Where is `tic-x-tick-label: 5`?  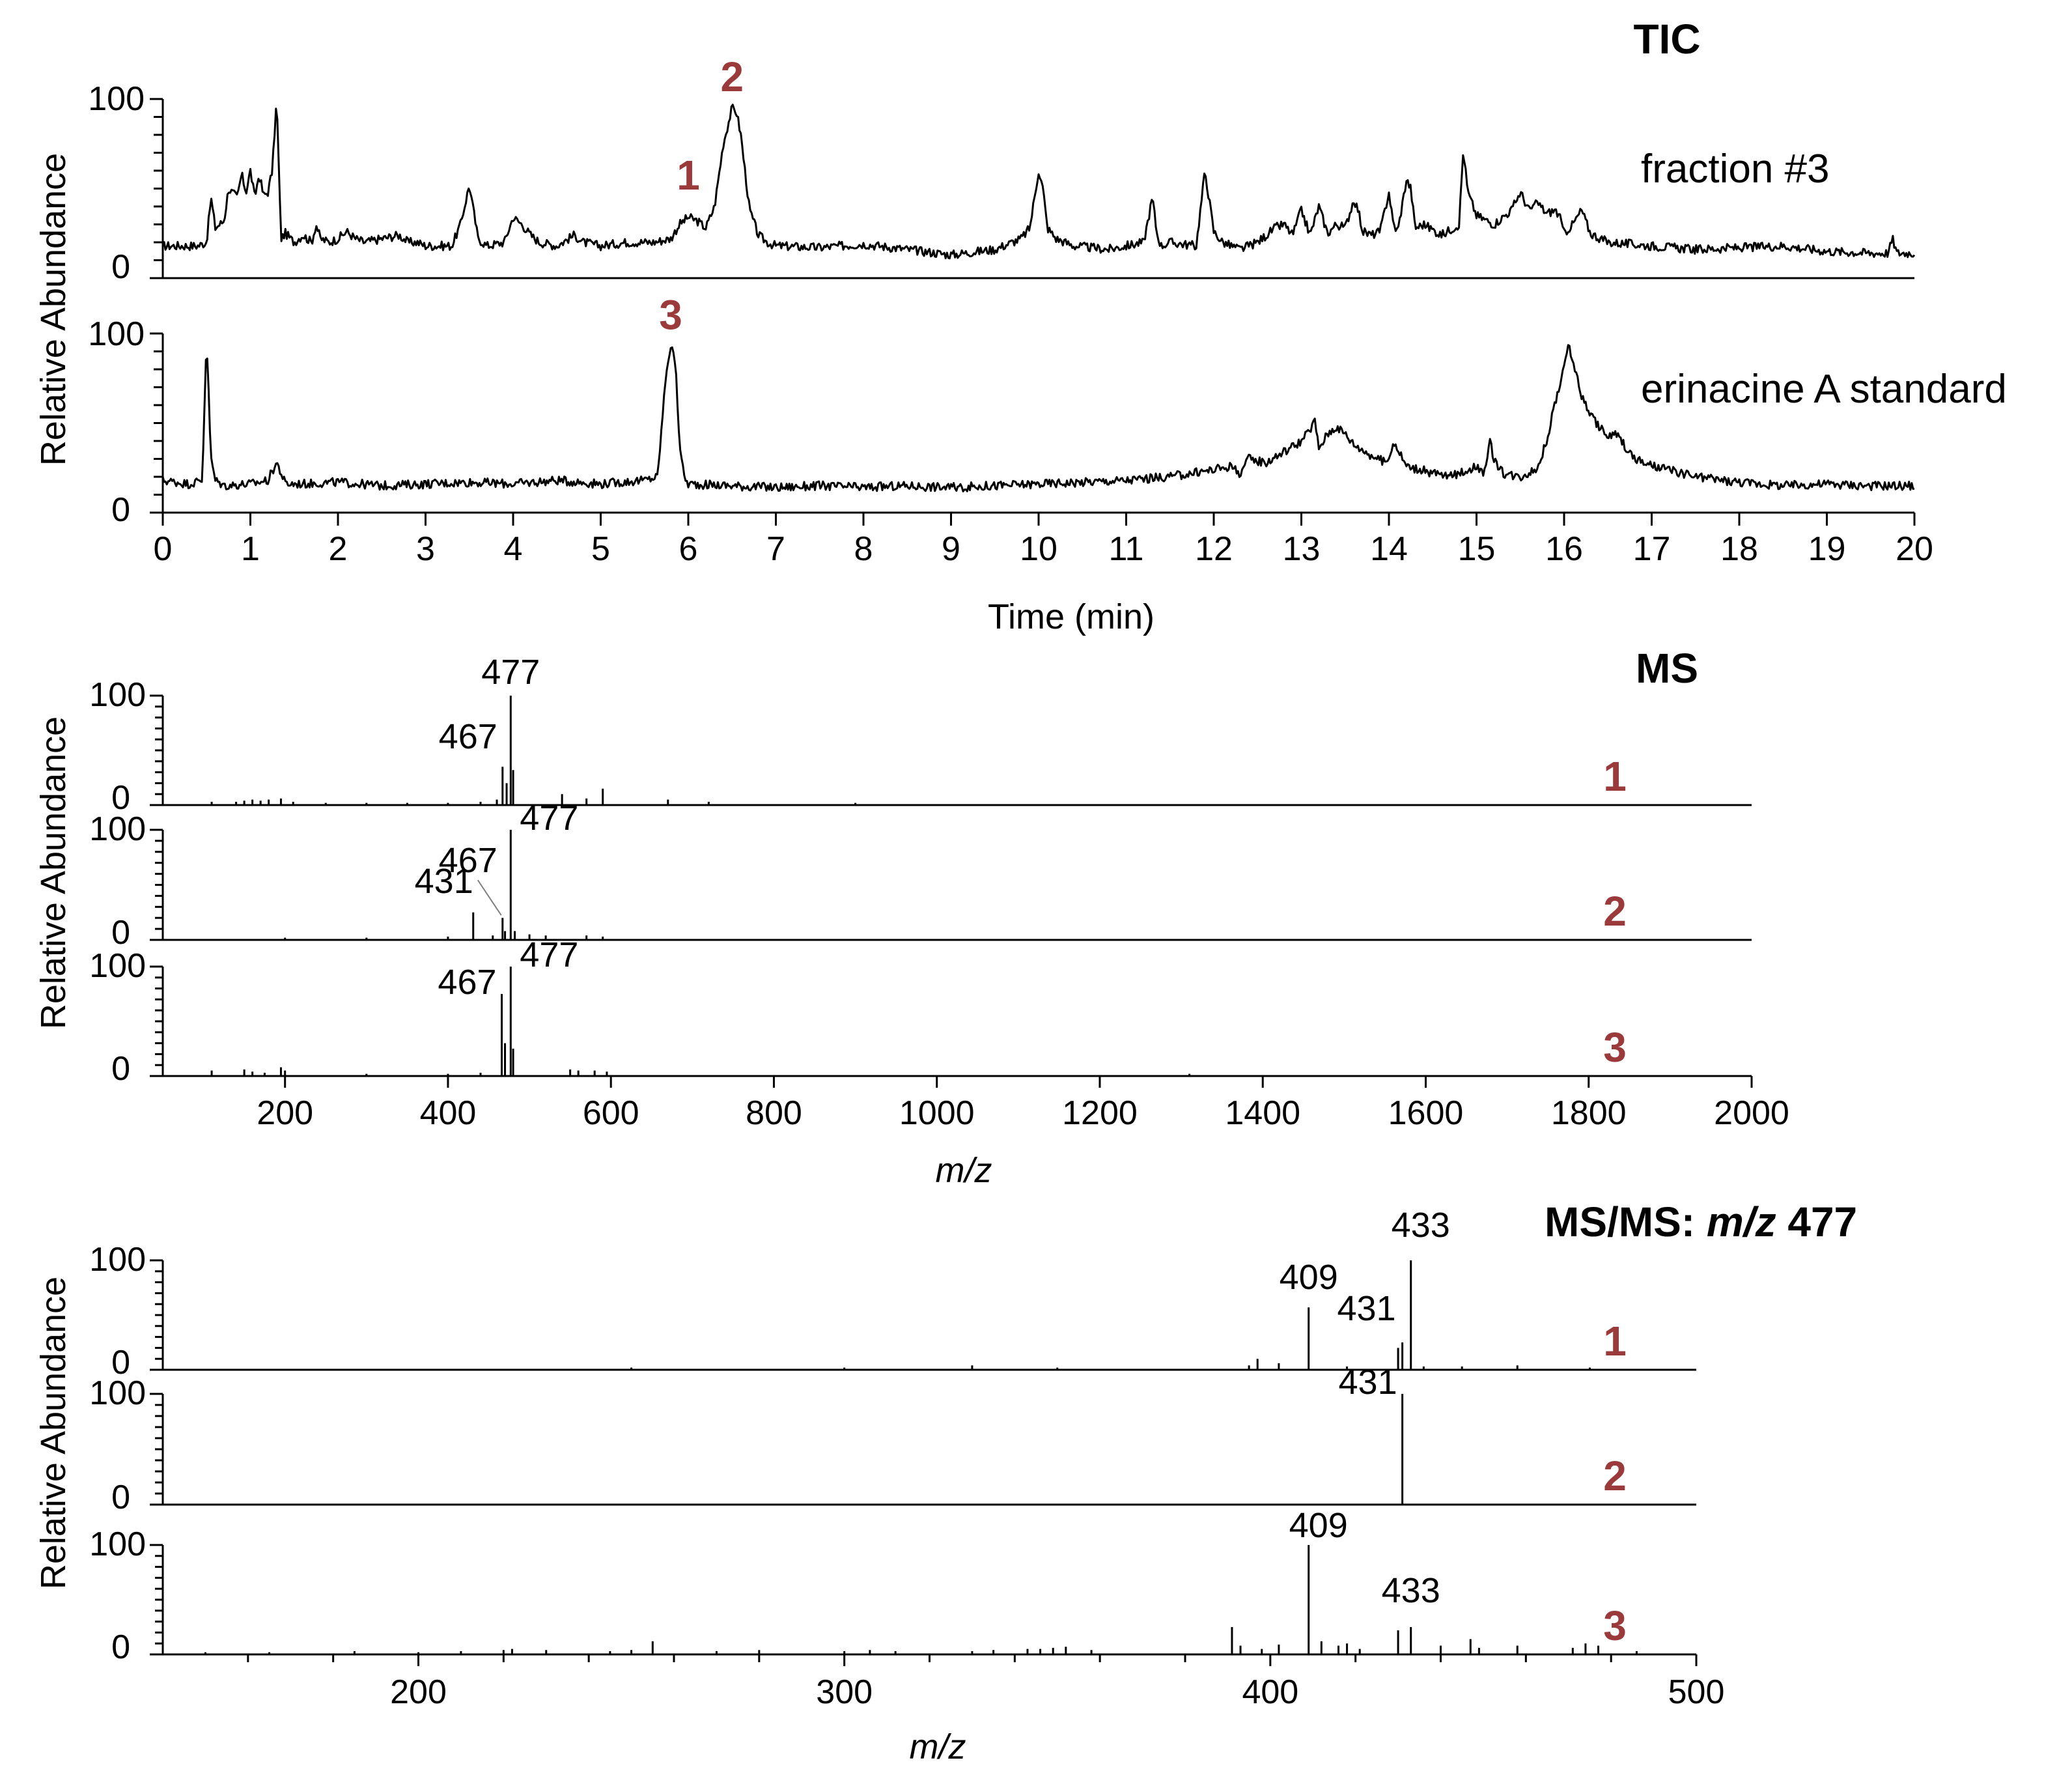
tic-x-tick-label: 5 is located at coordinates (601, 549).